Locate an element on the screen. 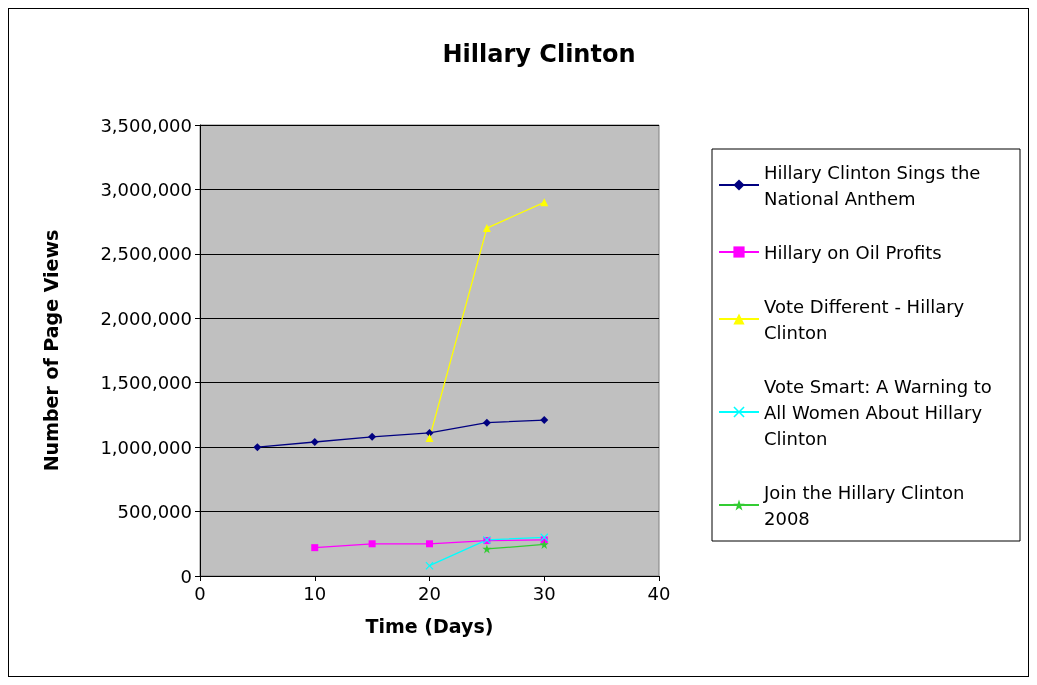 The width and height of the screenshot is (1037, 685). legend-label: Join the Hillary Clinton 2008 is located at coordinates (867, 505).